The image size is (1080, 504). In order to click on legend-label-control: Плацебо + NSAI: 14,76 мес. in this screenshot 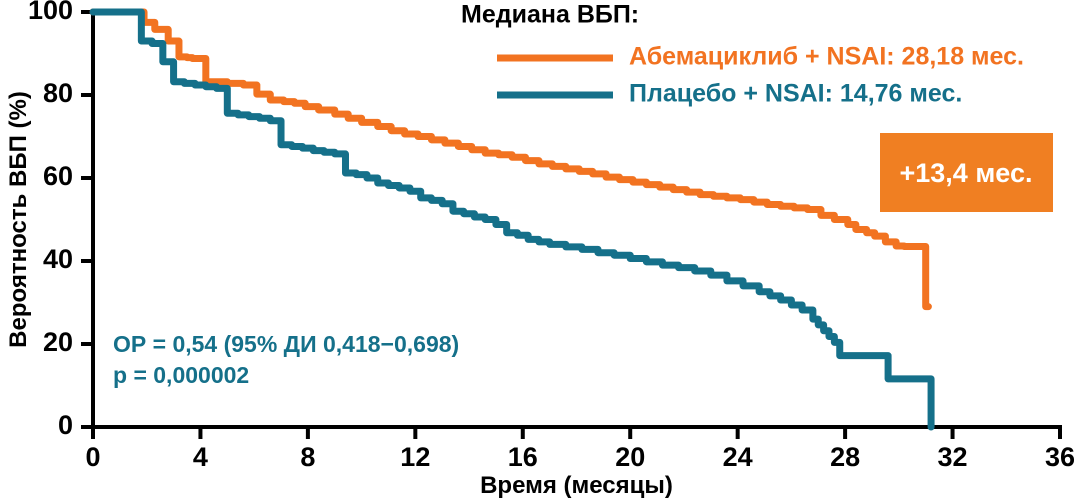, I will do `click(795, 94)`.